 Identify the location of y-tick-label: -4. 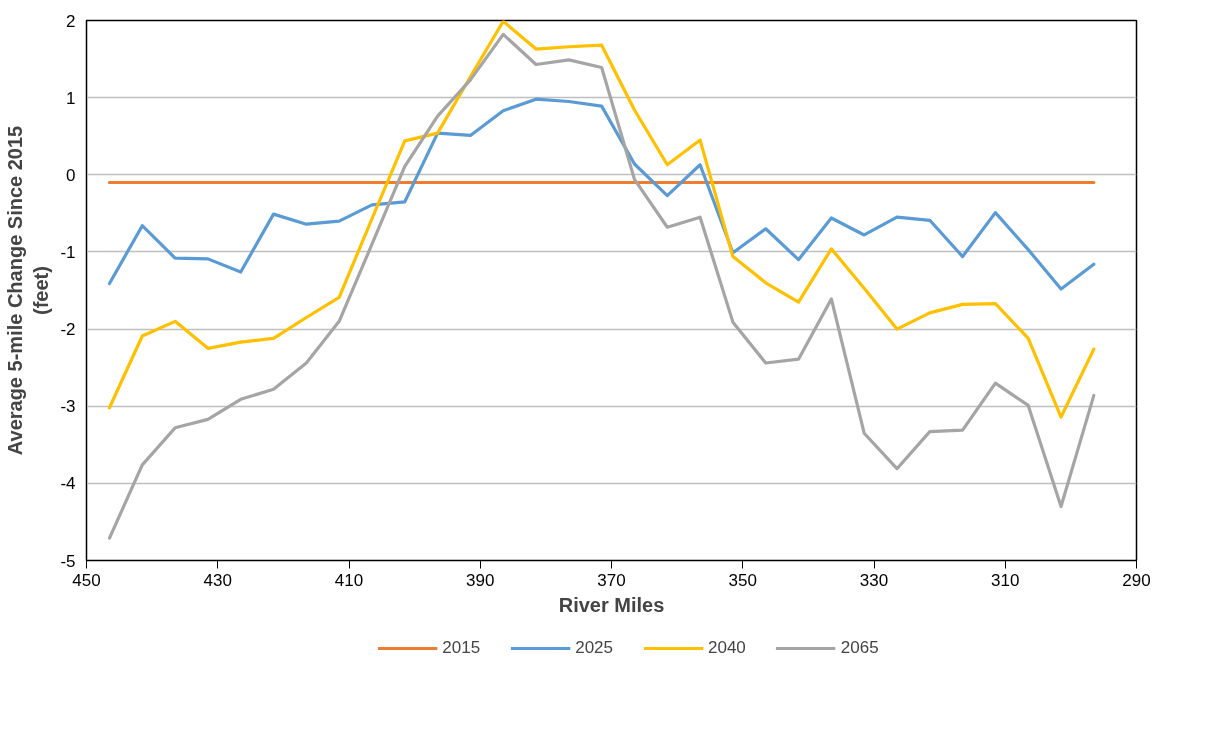
(68, 484).